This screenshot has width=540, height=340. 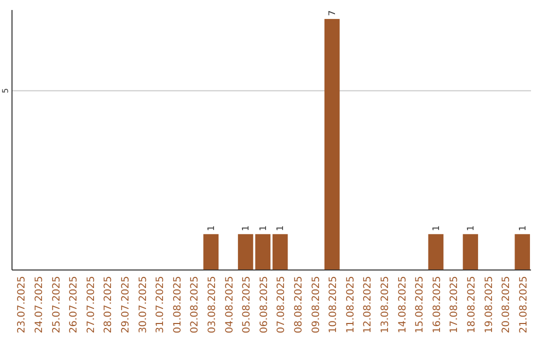 I want to click on x-tick-label: 29.07.2025, so click(x=126, y=305).